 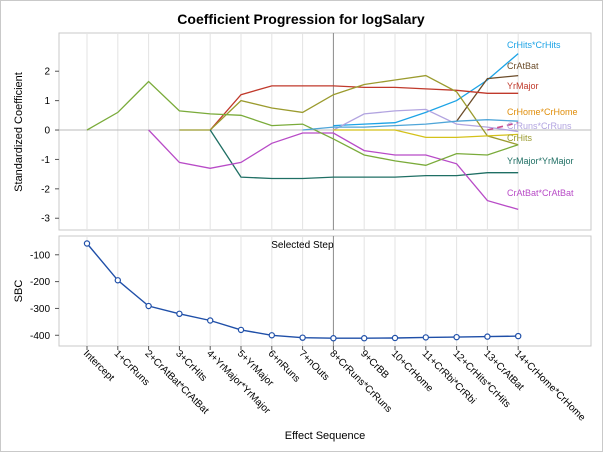 I want to click on series-line-crhits-crhits, so click(x=426, y=90).